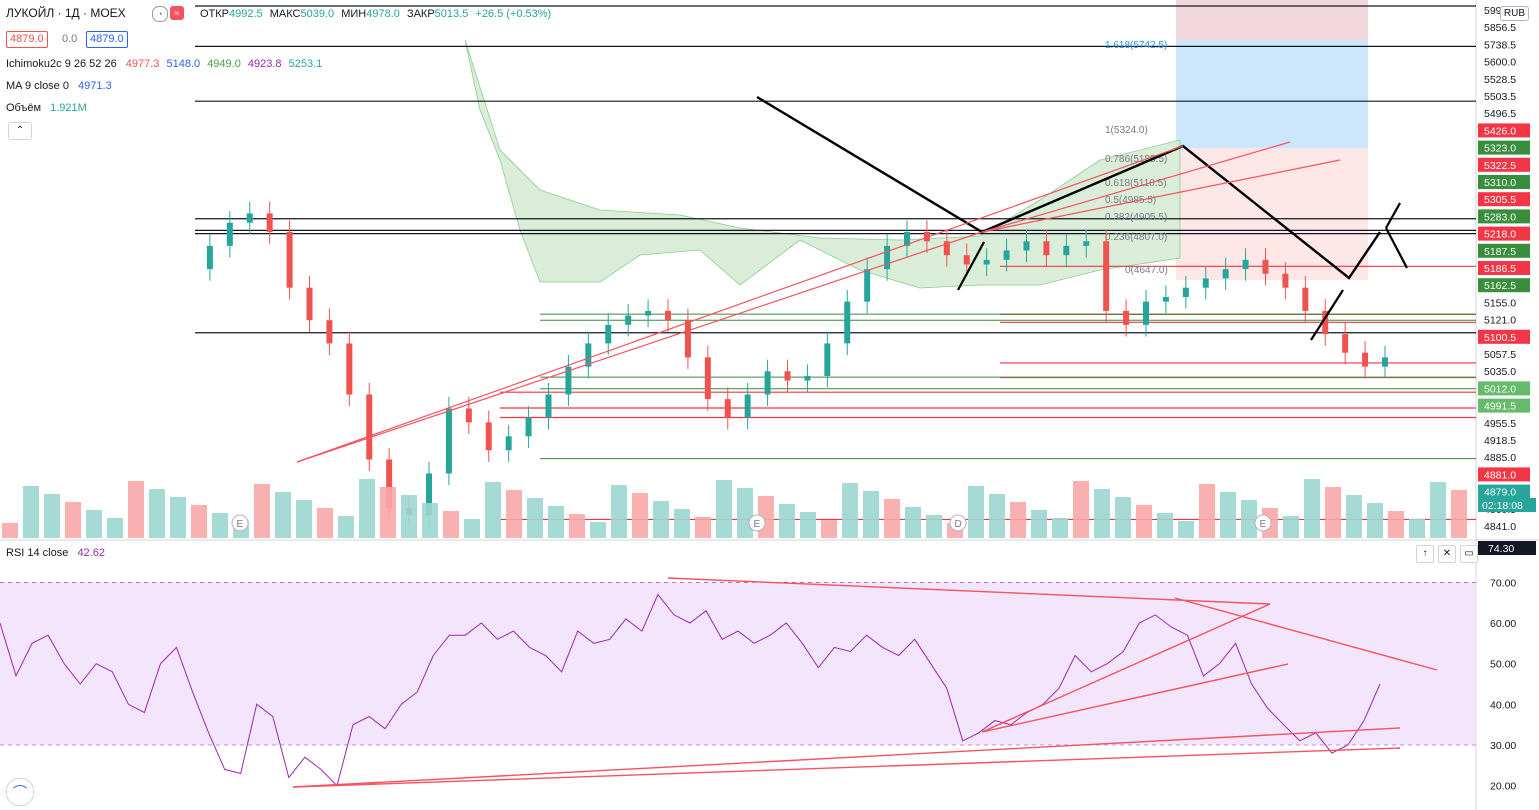 This screenshot has height=810, width=1539. What do you see at coordinates (1136, 159) in the screenshot?
I see `fib-label-2: 0.786(5185.5)` at bounding box center [1136, 159].